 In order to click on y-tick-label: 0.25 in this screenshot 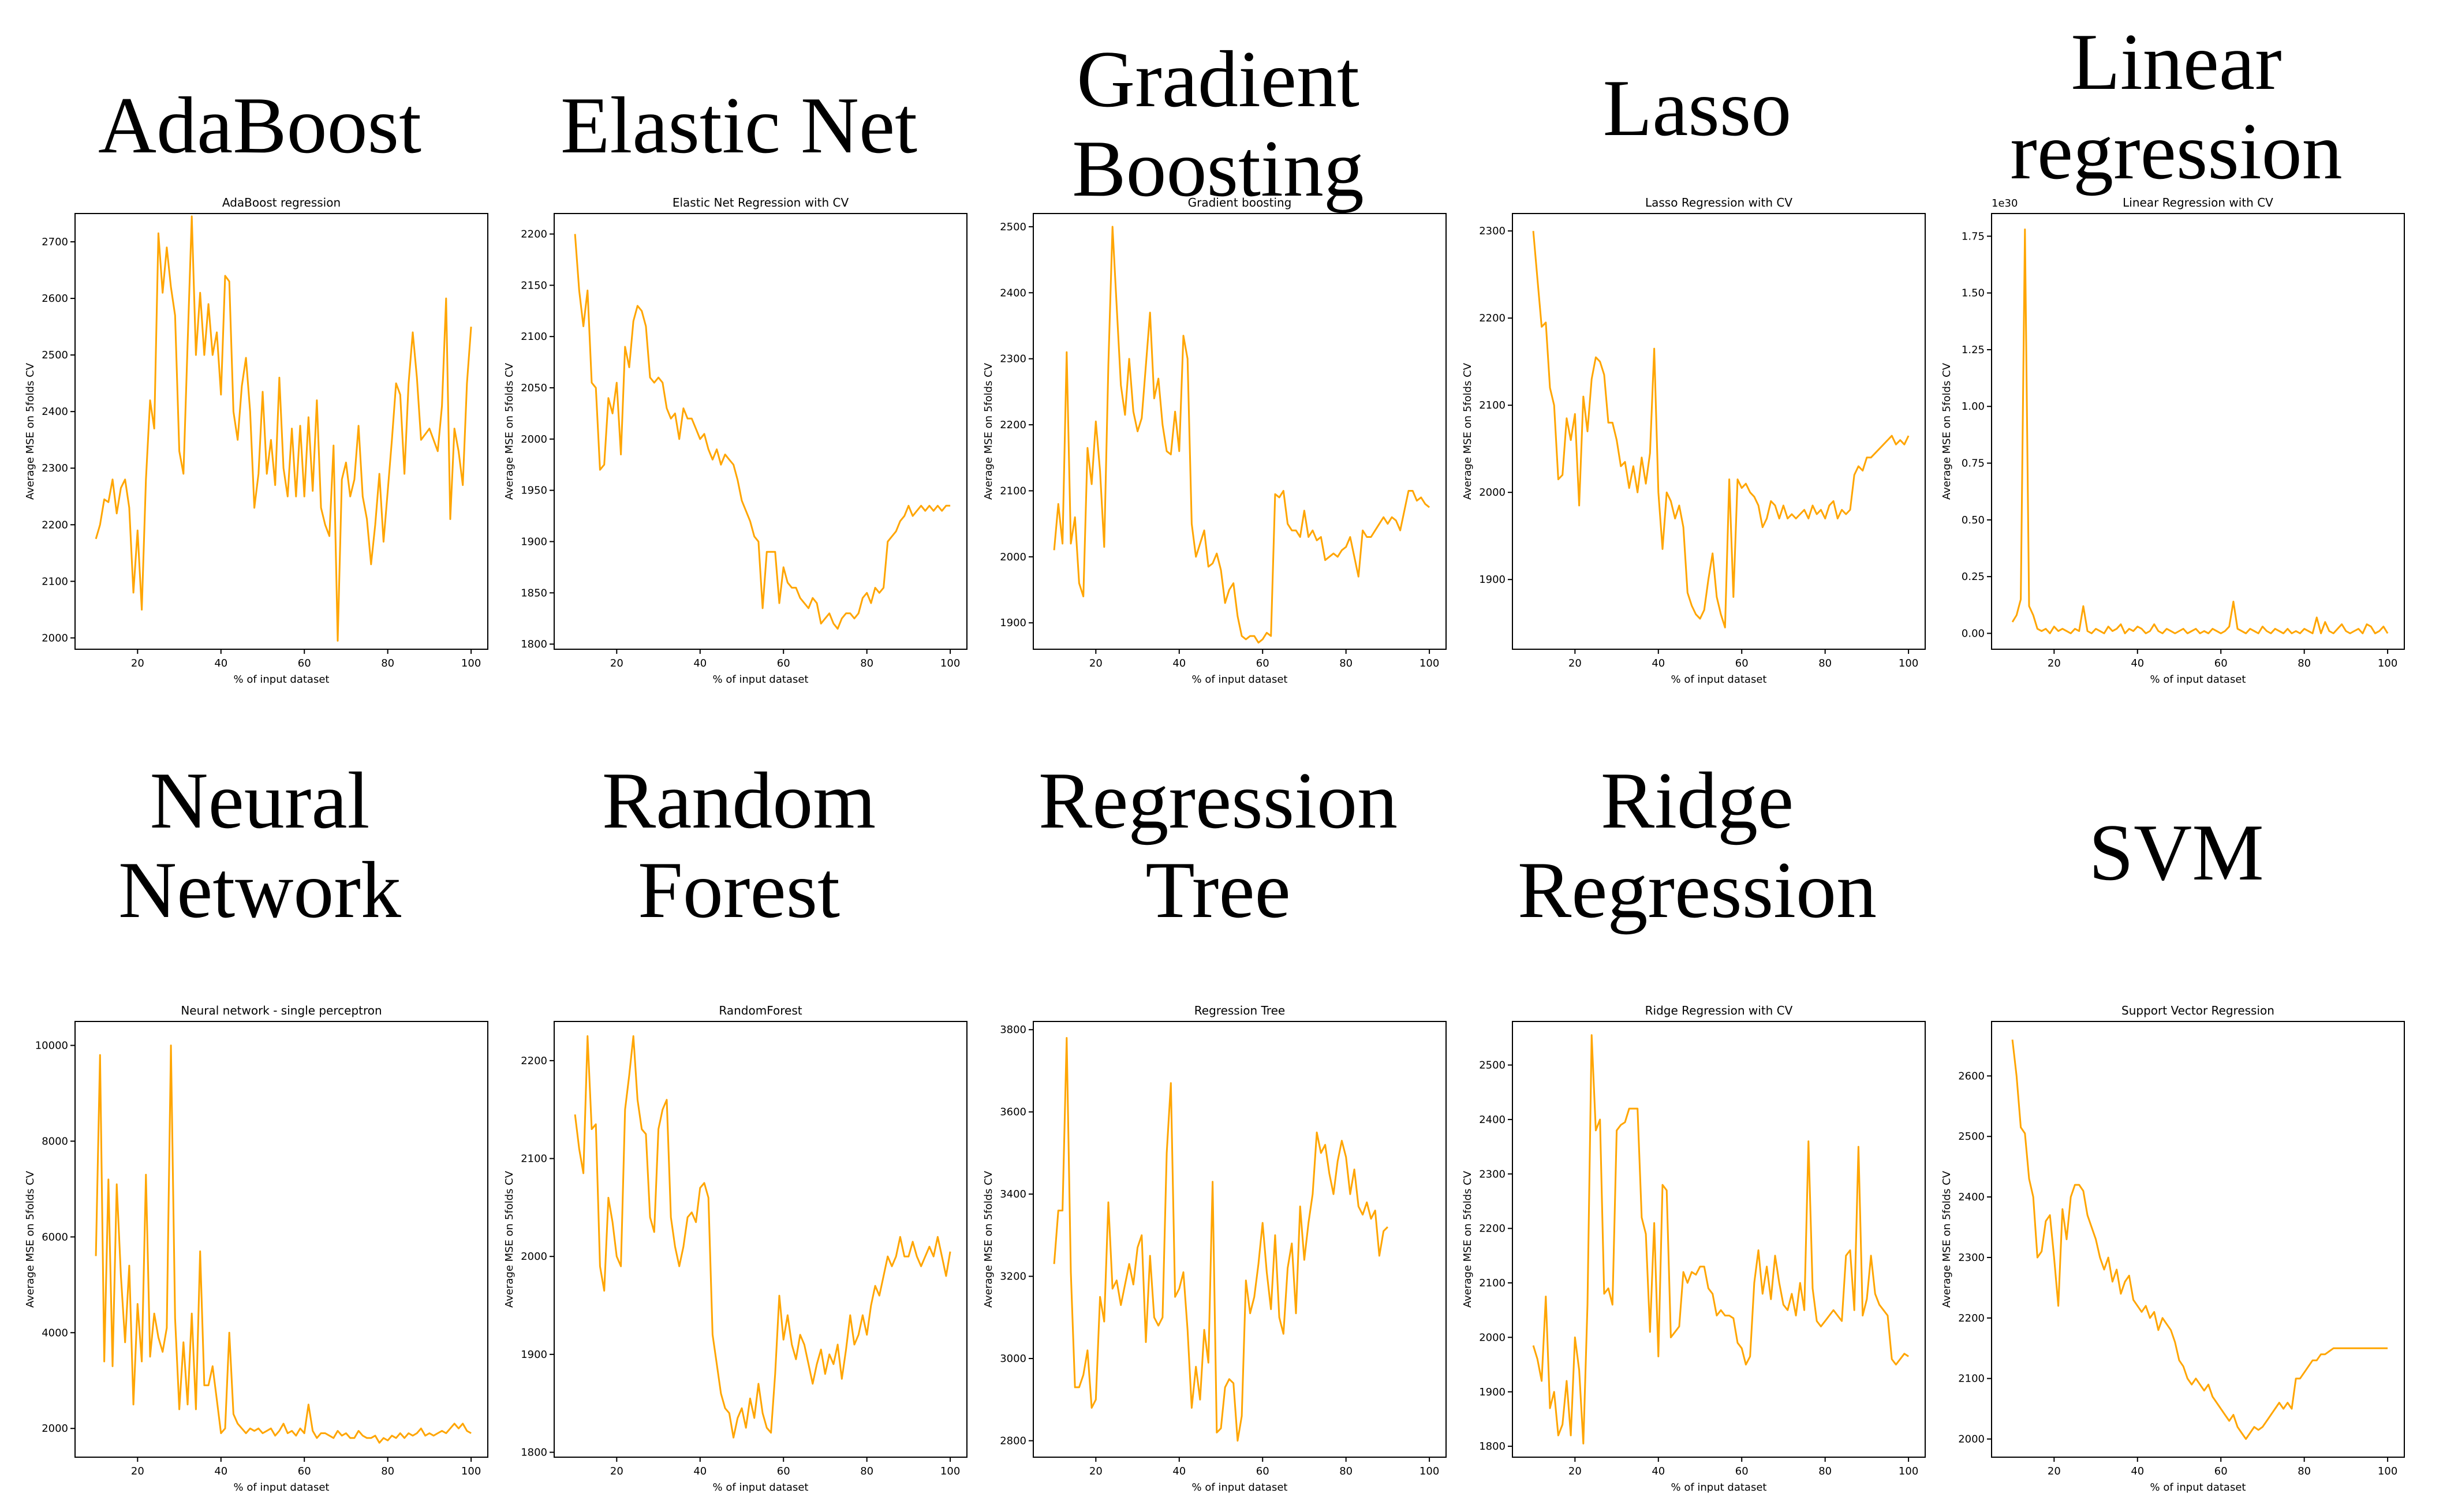, I will do `click(1973, 577)`.